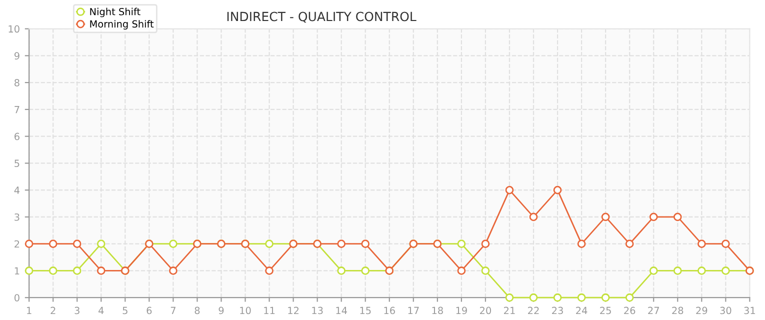 This screenshot has height=320, width=765. Describe the element at coordinates (17, 244) in the screenshot. I see `y-tick-label: 2` at that location.